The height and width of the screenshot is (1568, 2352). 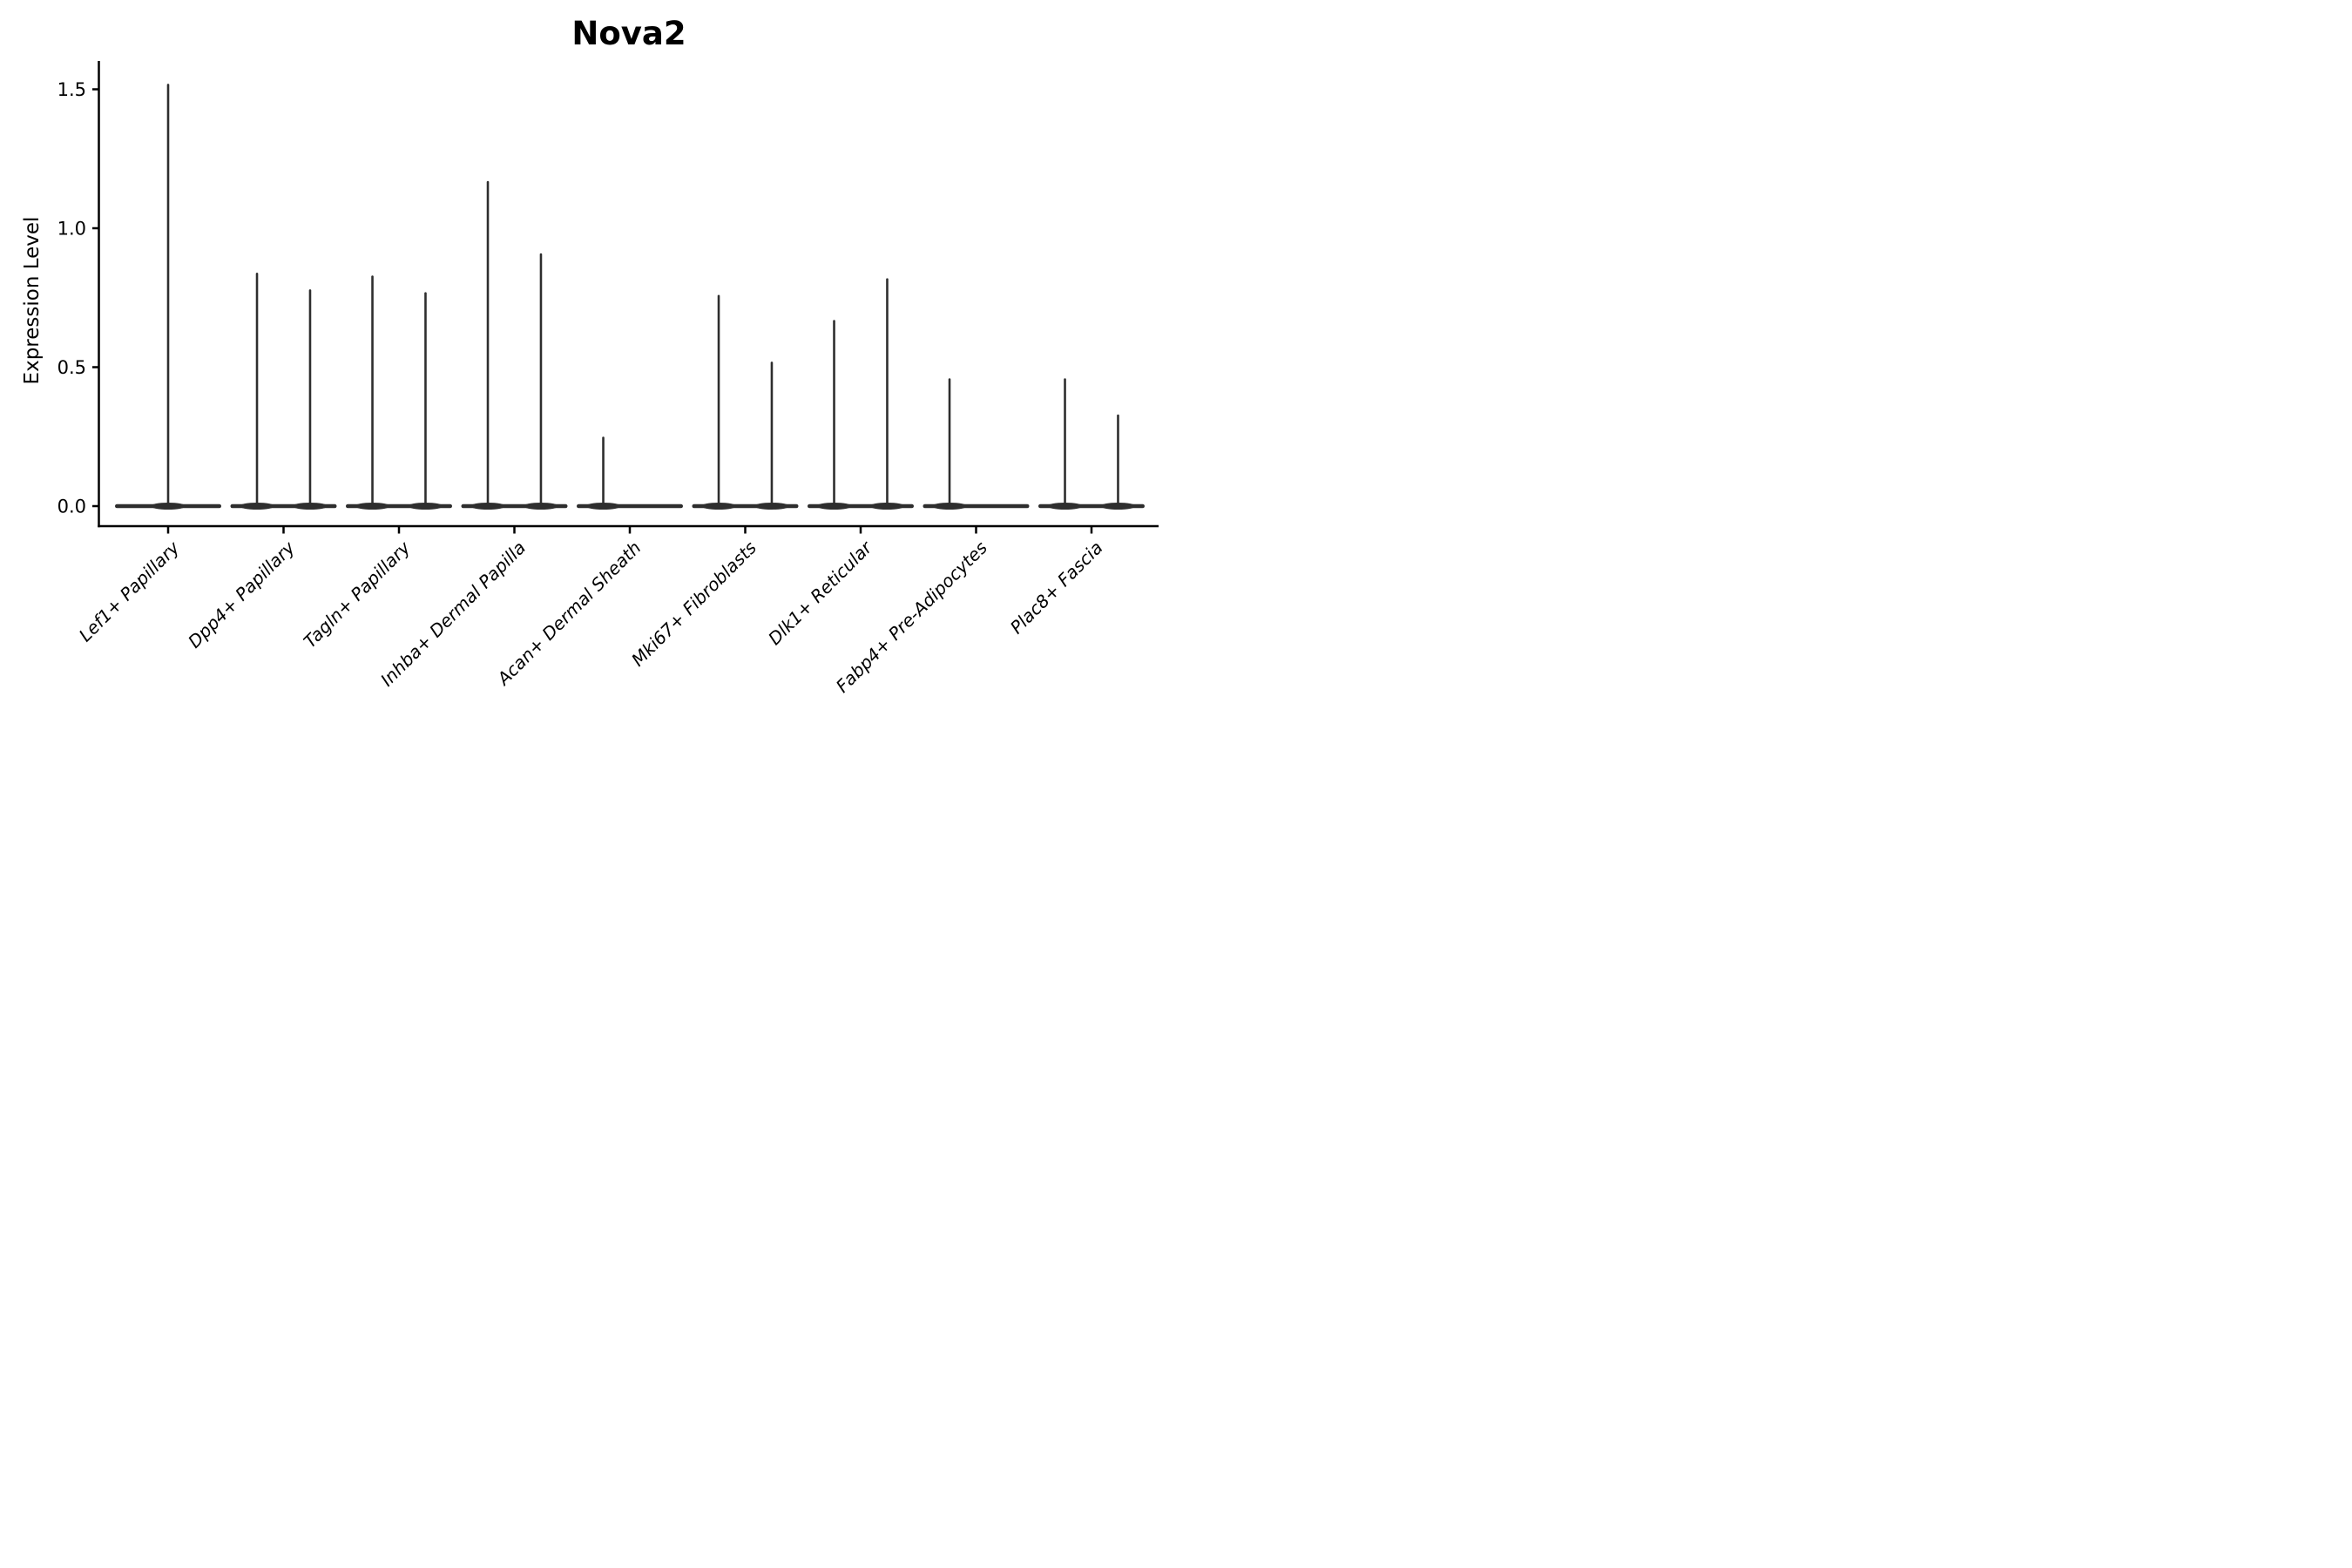 I want to click on x-tick-label: Lef1+ Papillary, so click(x=130, y=591).